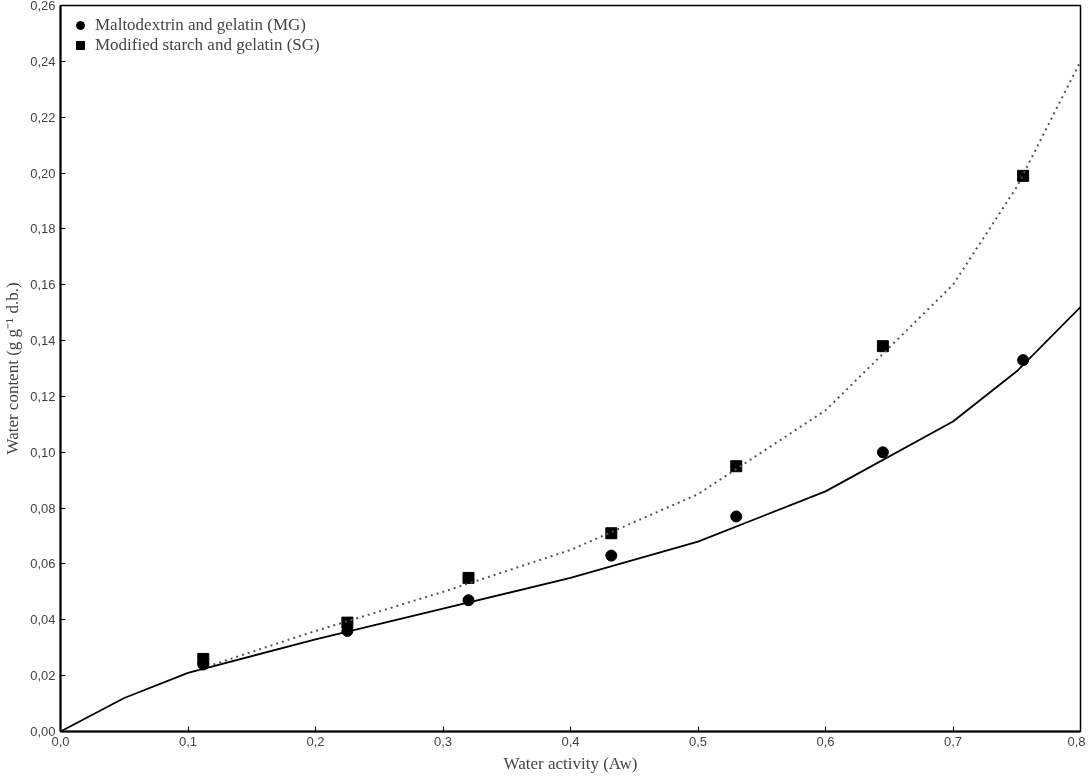 The width and height of the screenshot is (1091, 780). What do you see at coordinates (825, 741) in the screenshot?
I see `x-tick-label: 0,6` at bounding box center [825, 741].